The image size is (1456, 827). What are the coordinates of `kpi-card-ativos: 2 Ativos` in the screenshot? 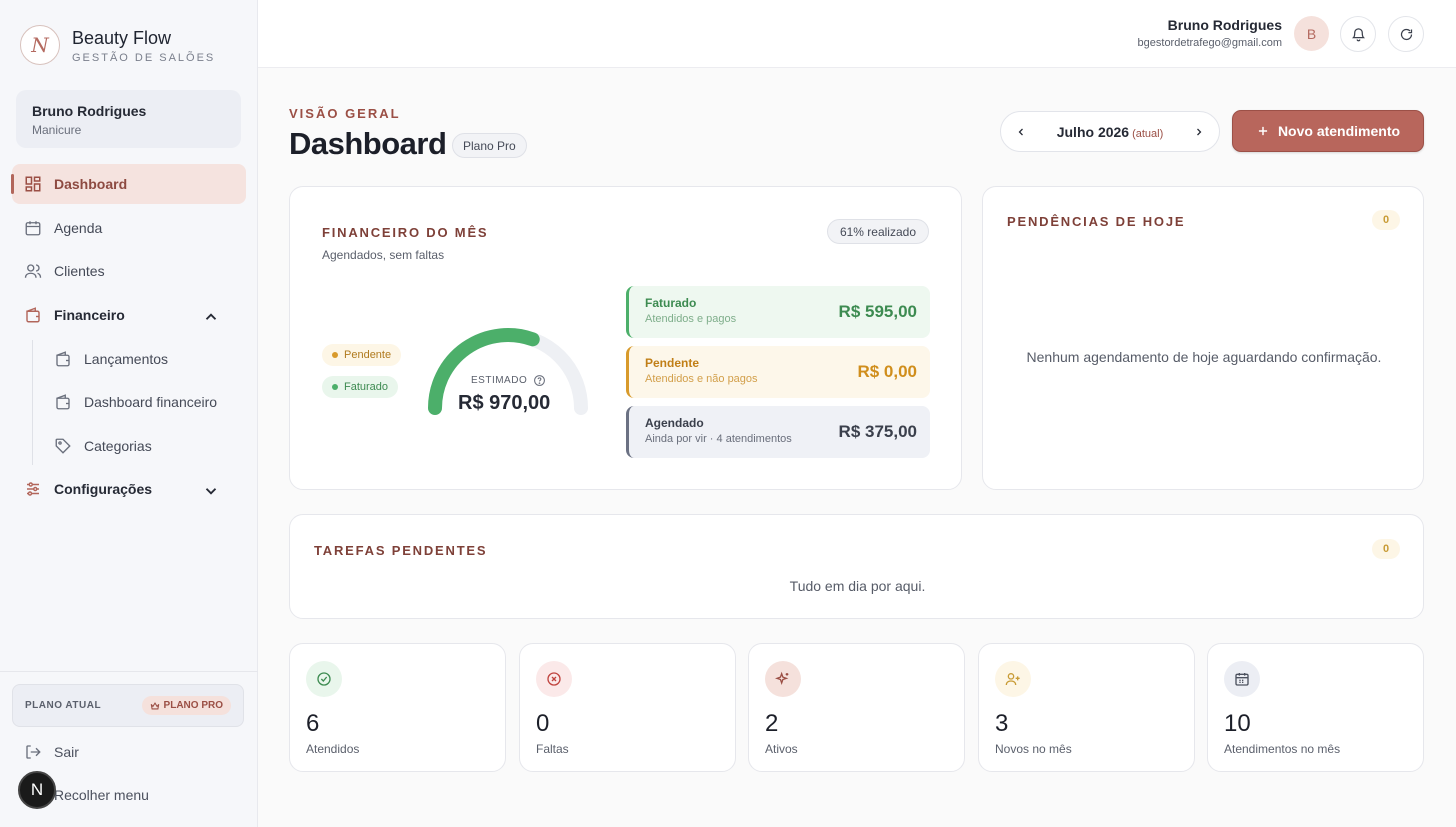 It's located at (856, 707).